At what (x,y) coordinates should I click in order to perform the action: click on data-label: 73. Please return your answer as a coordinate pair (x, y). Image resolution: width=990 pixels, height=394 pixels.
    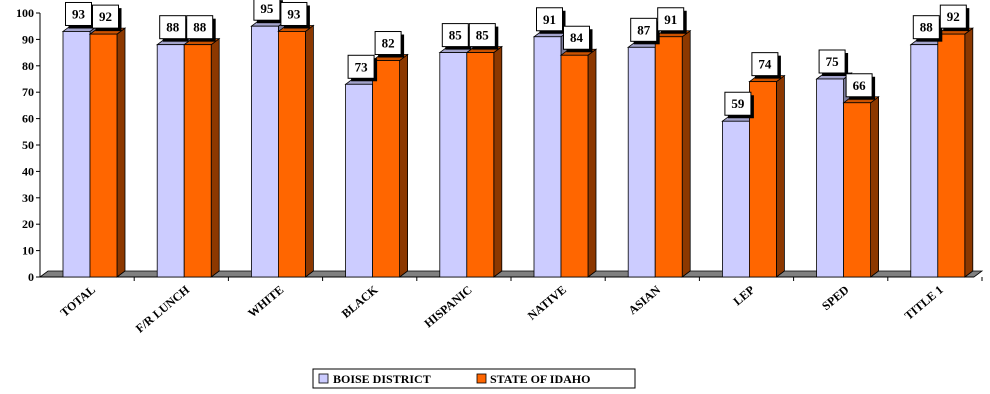
    Looking at the image, I should click on (362, 68).